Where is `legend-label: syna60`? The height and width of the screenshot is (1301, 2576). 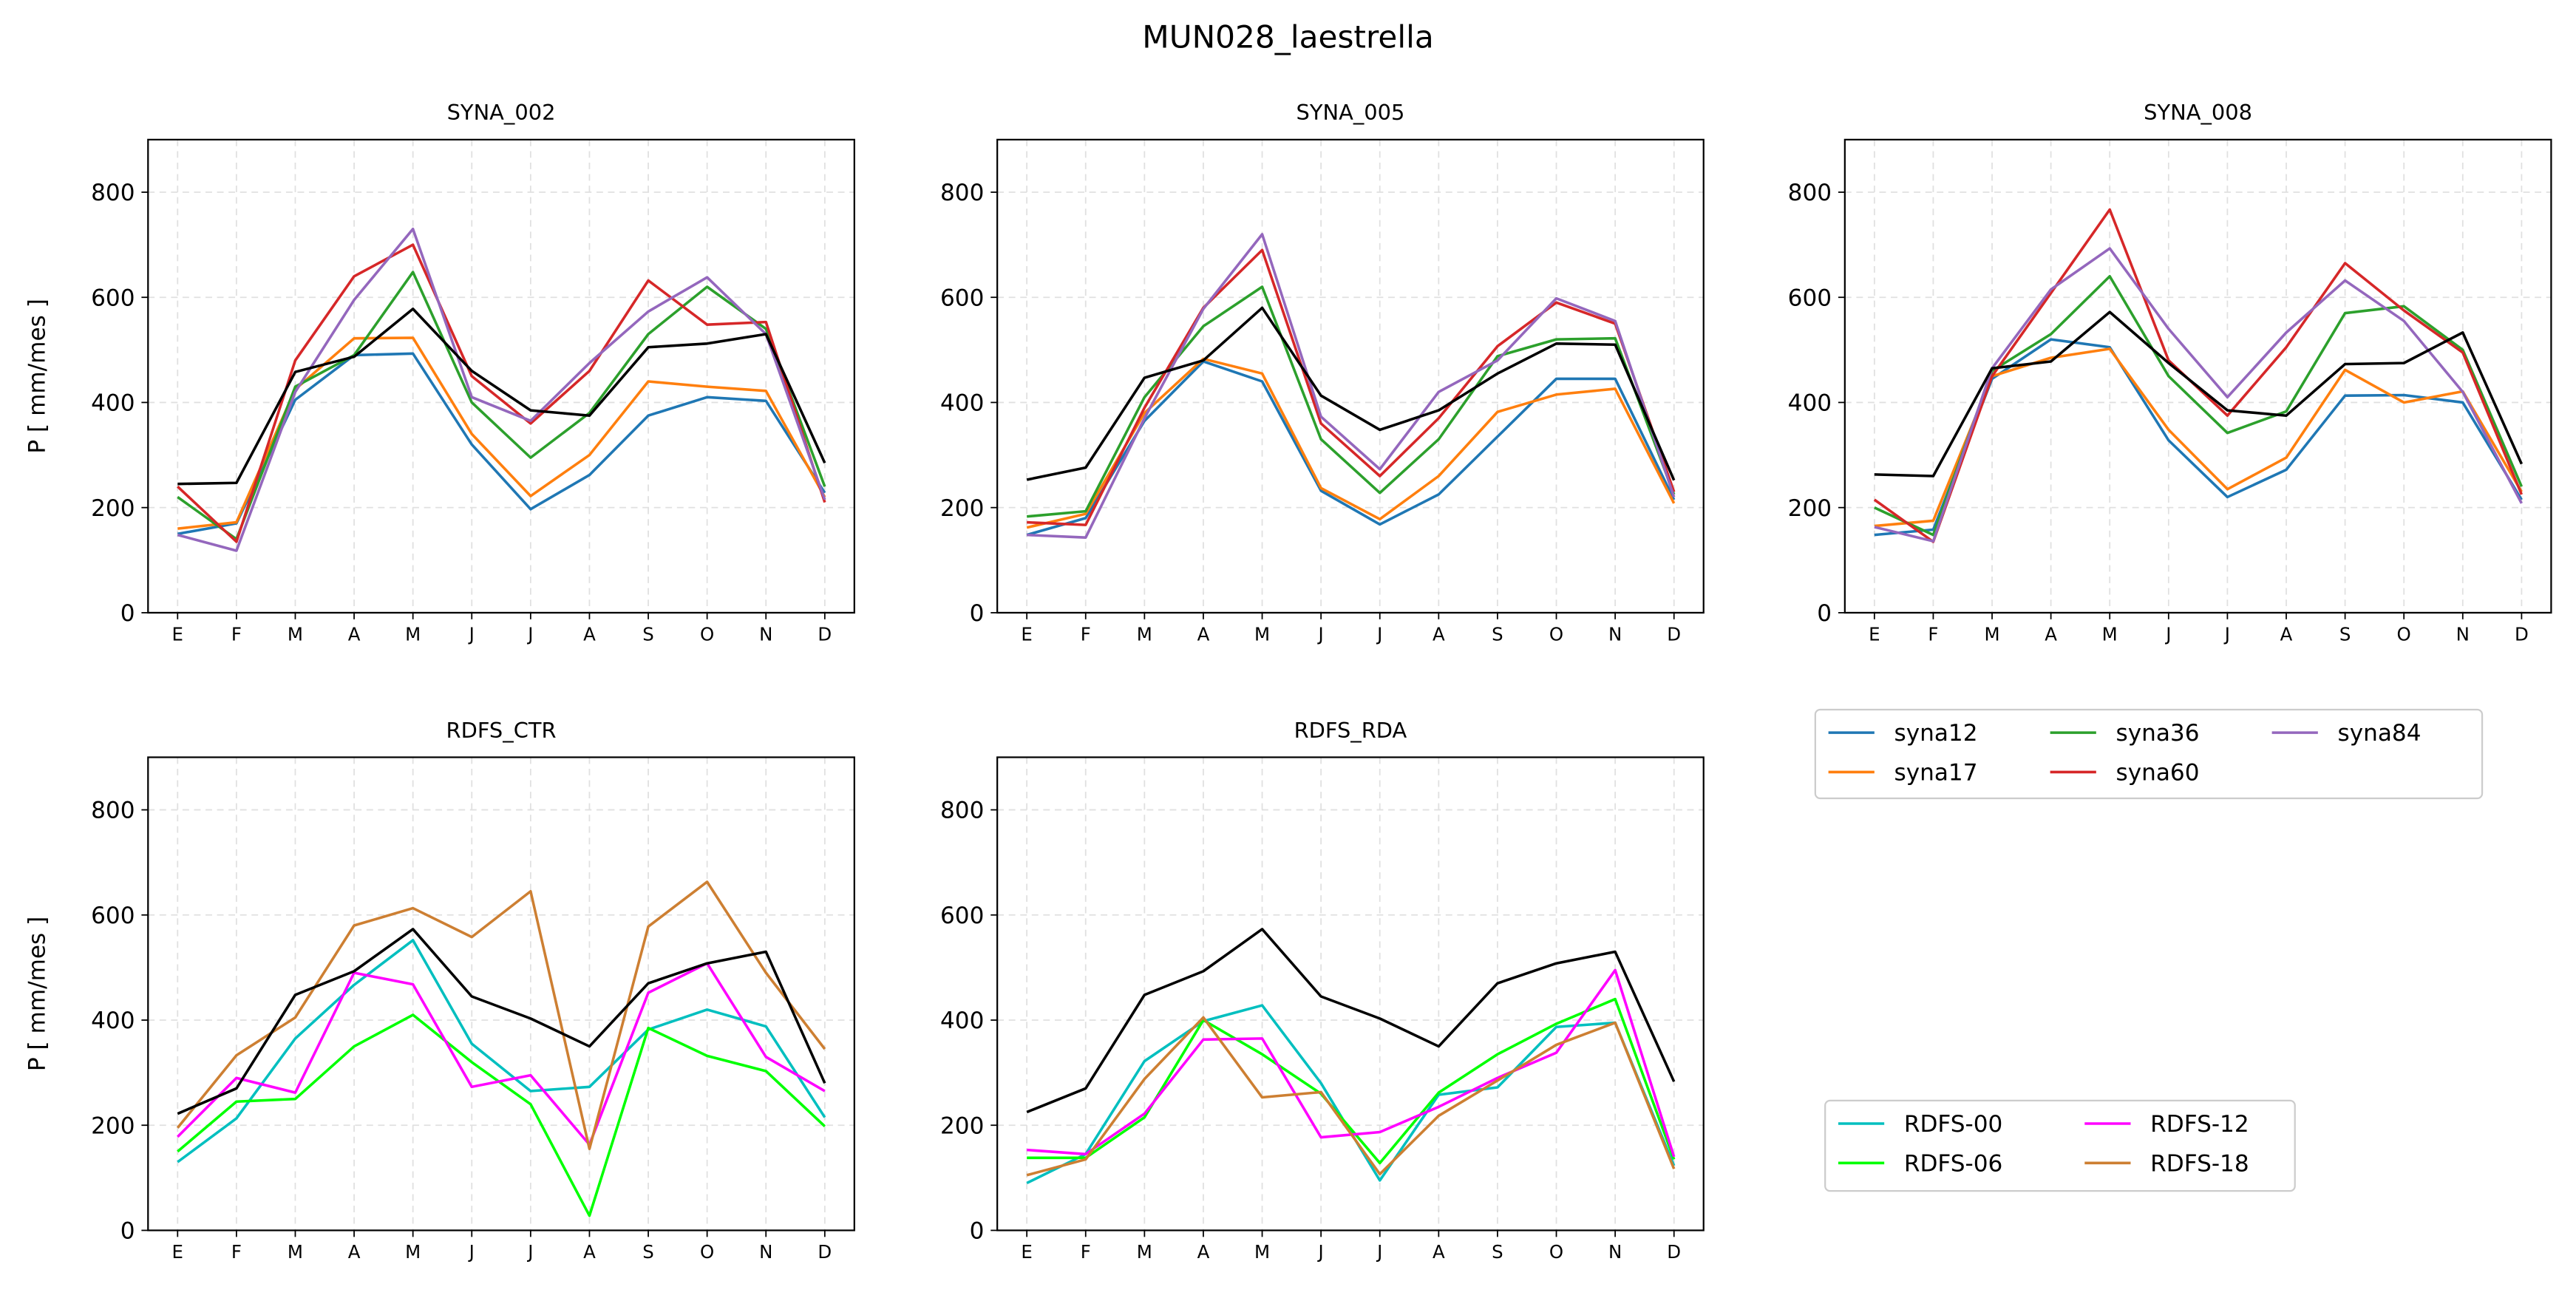 legend-label: syna60 is located at coordinates (2158, 773).